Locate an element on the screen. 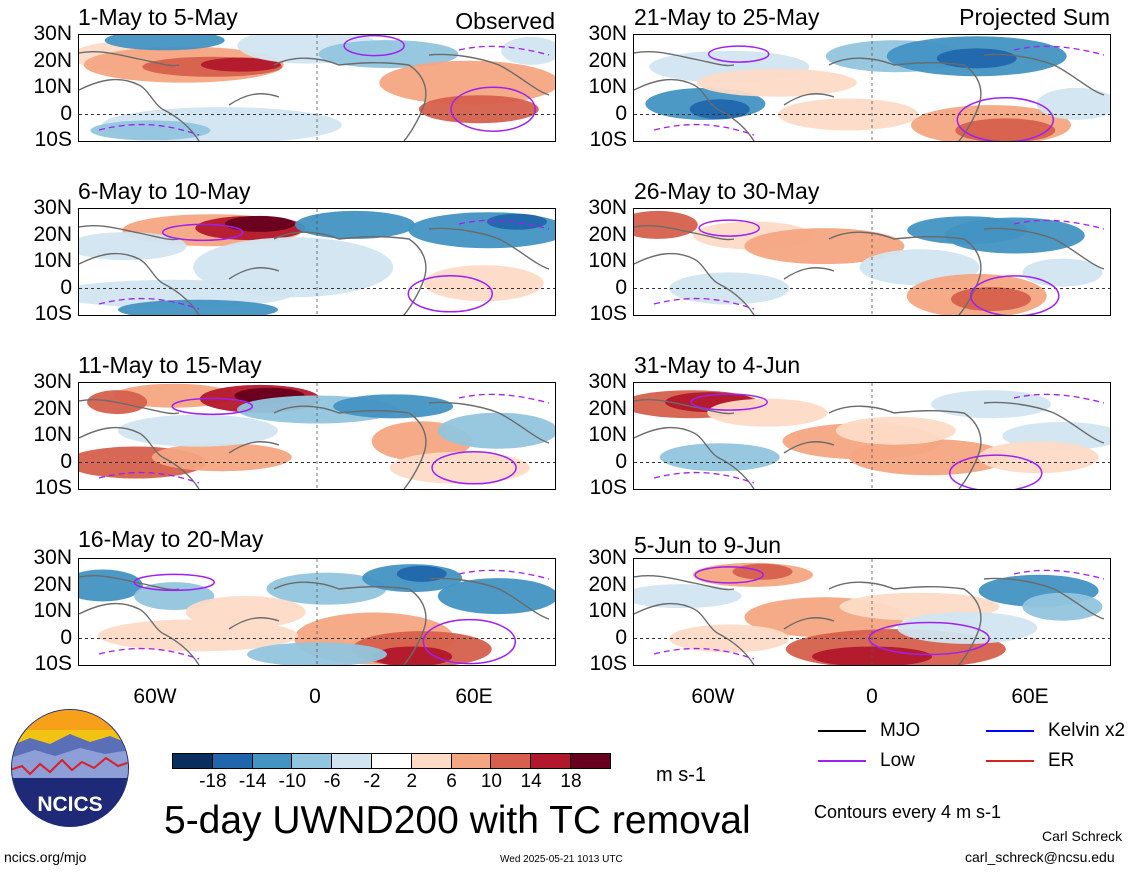 This screenshot has height=872, width=1135. colorbar is located at coordinates (391, 761).